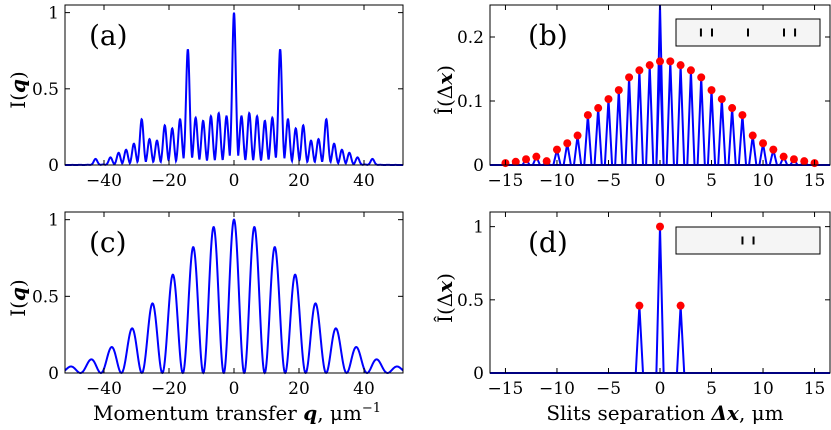  Describe the element at coordinates (506, 389) in the screenshot. I see `x-tick-label-d: −15` at that location.